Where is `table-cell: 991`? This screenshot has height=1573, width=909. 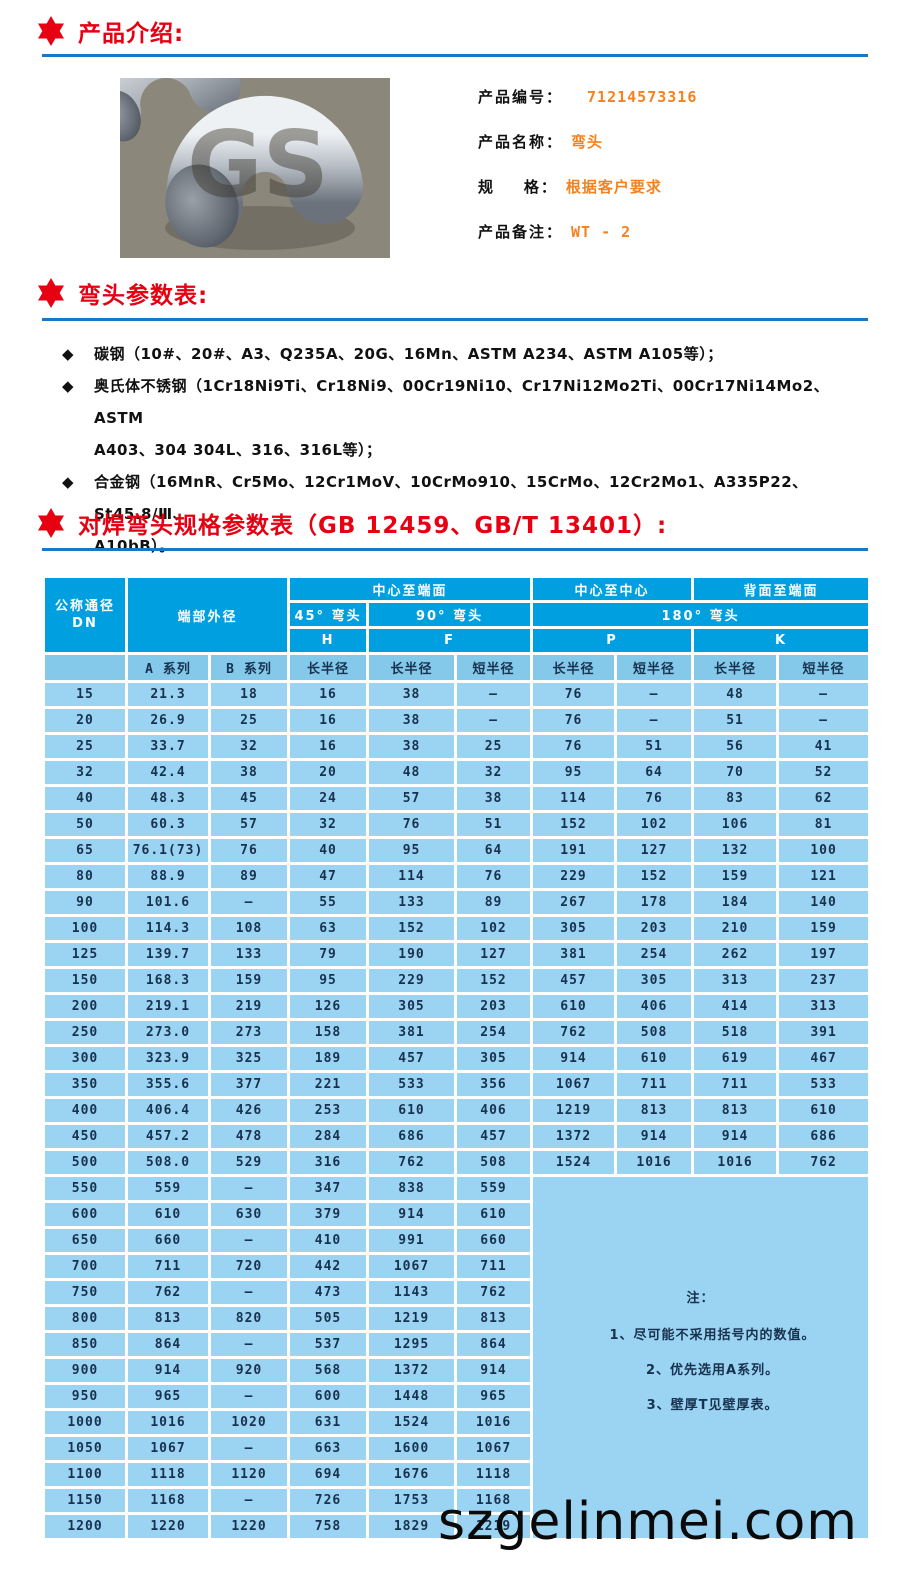
table-cell: 991 is located at coordinates (412, 1240).